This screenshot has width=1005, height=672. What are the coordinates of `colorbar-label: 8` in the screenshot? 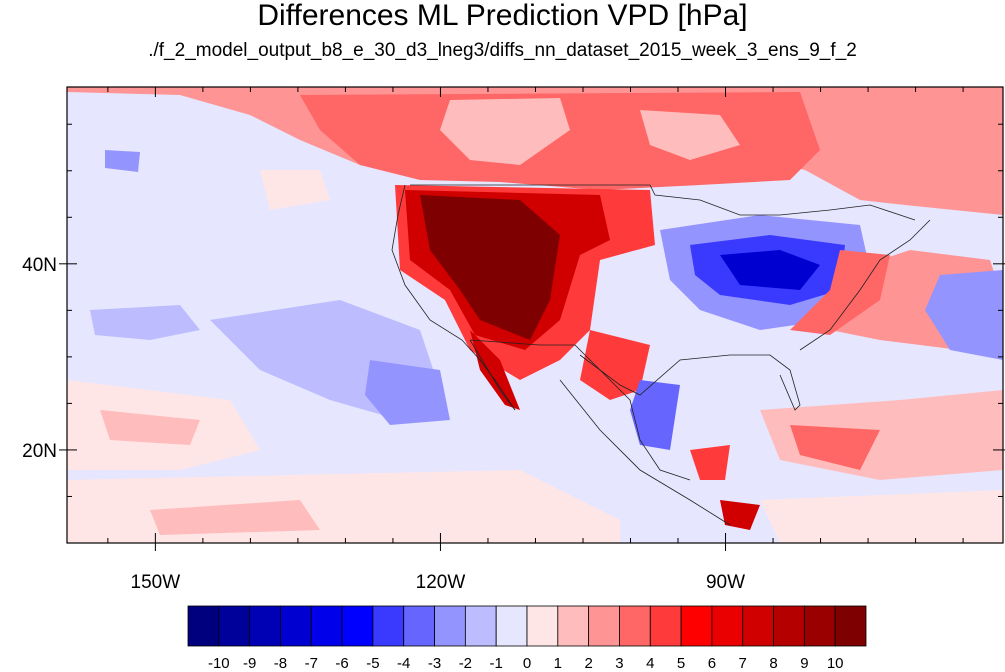 It's located at (773, 663).